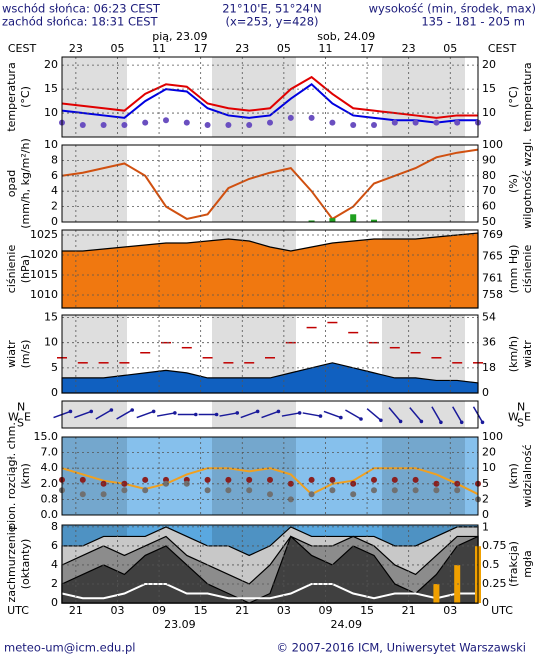 The image size is (540, 660). What do you see at coordinates (159, 610) in the screenshot?
I see `bottom-hour-label: 09` at bounding box center [159, 610].